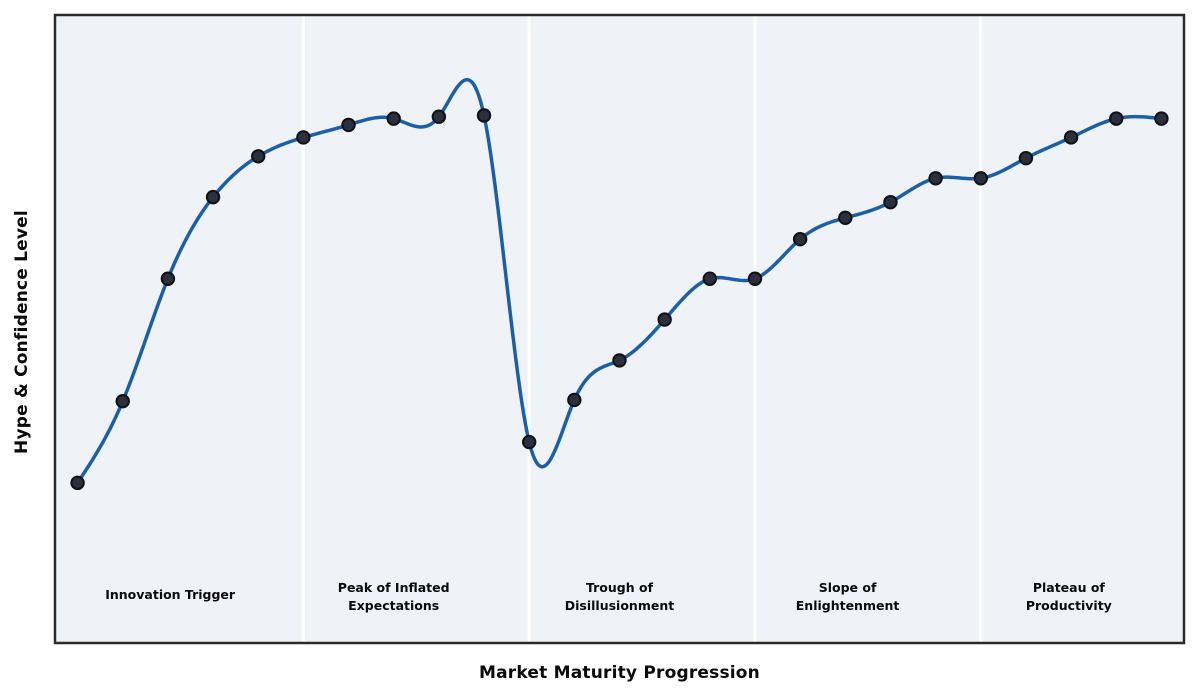 The width and height of the screenshot is (1200, 700). What do you see at coordinates (394, 596) in the screenshot?
I see `phase-label: Peak of Inflated Expectations` at bounding box center [394, 596].